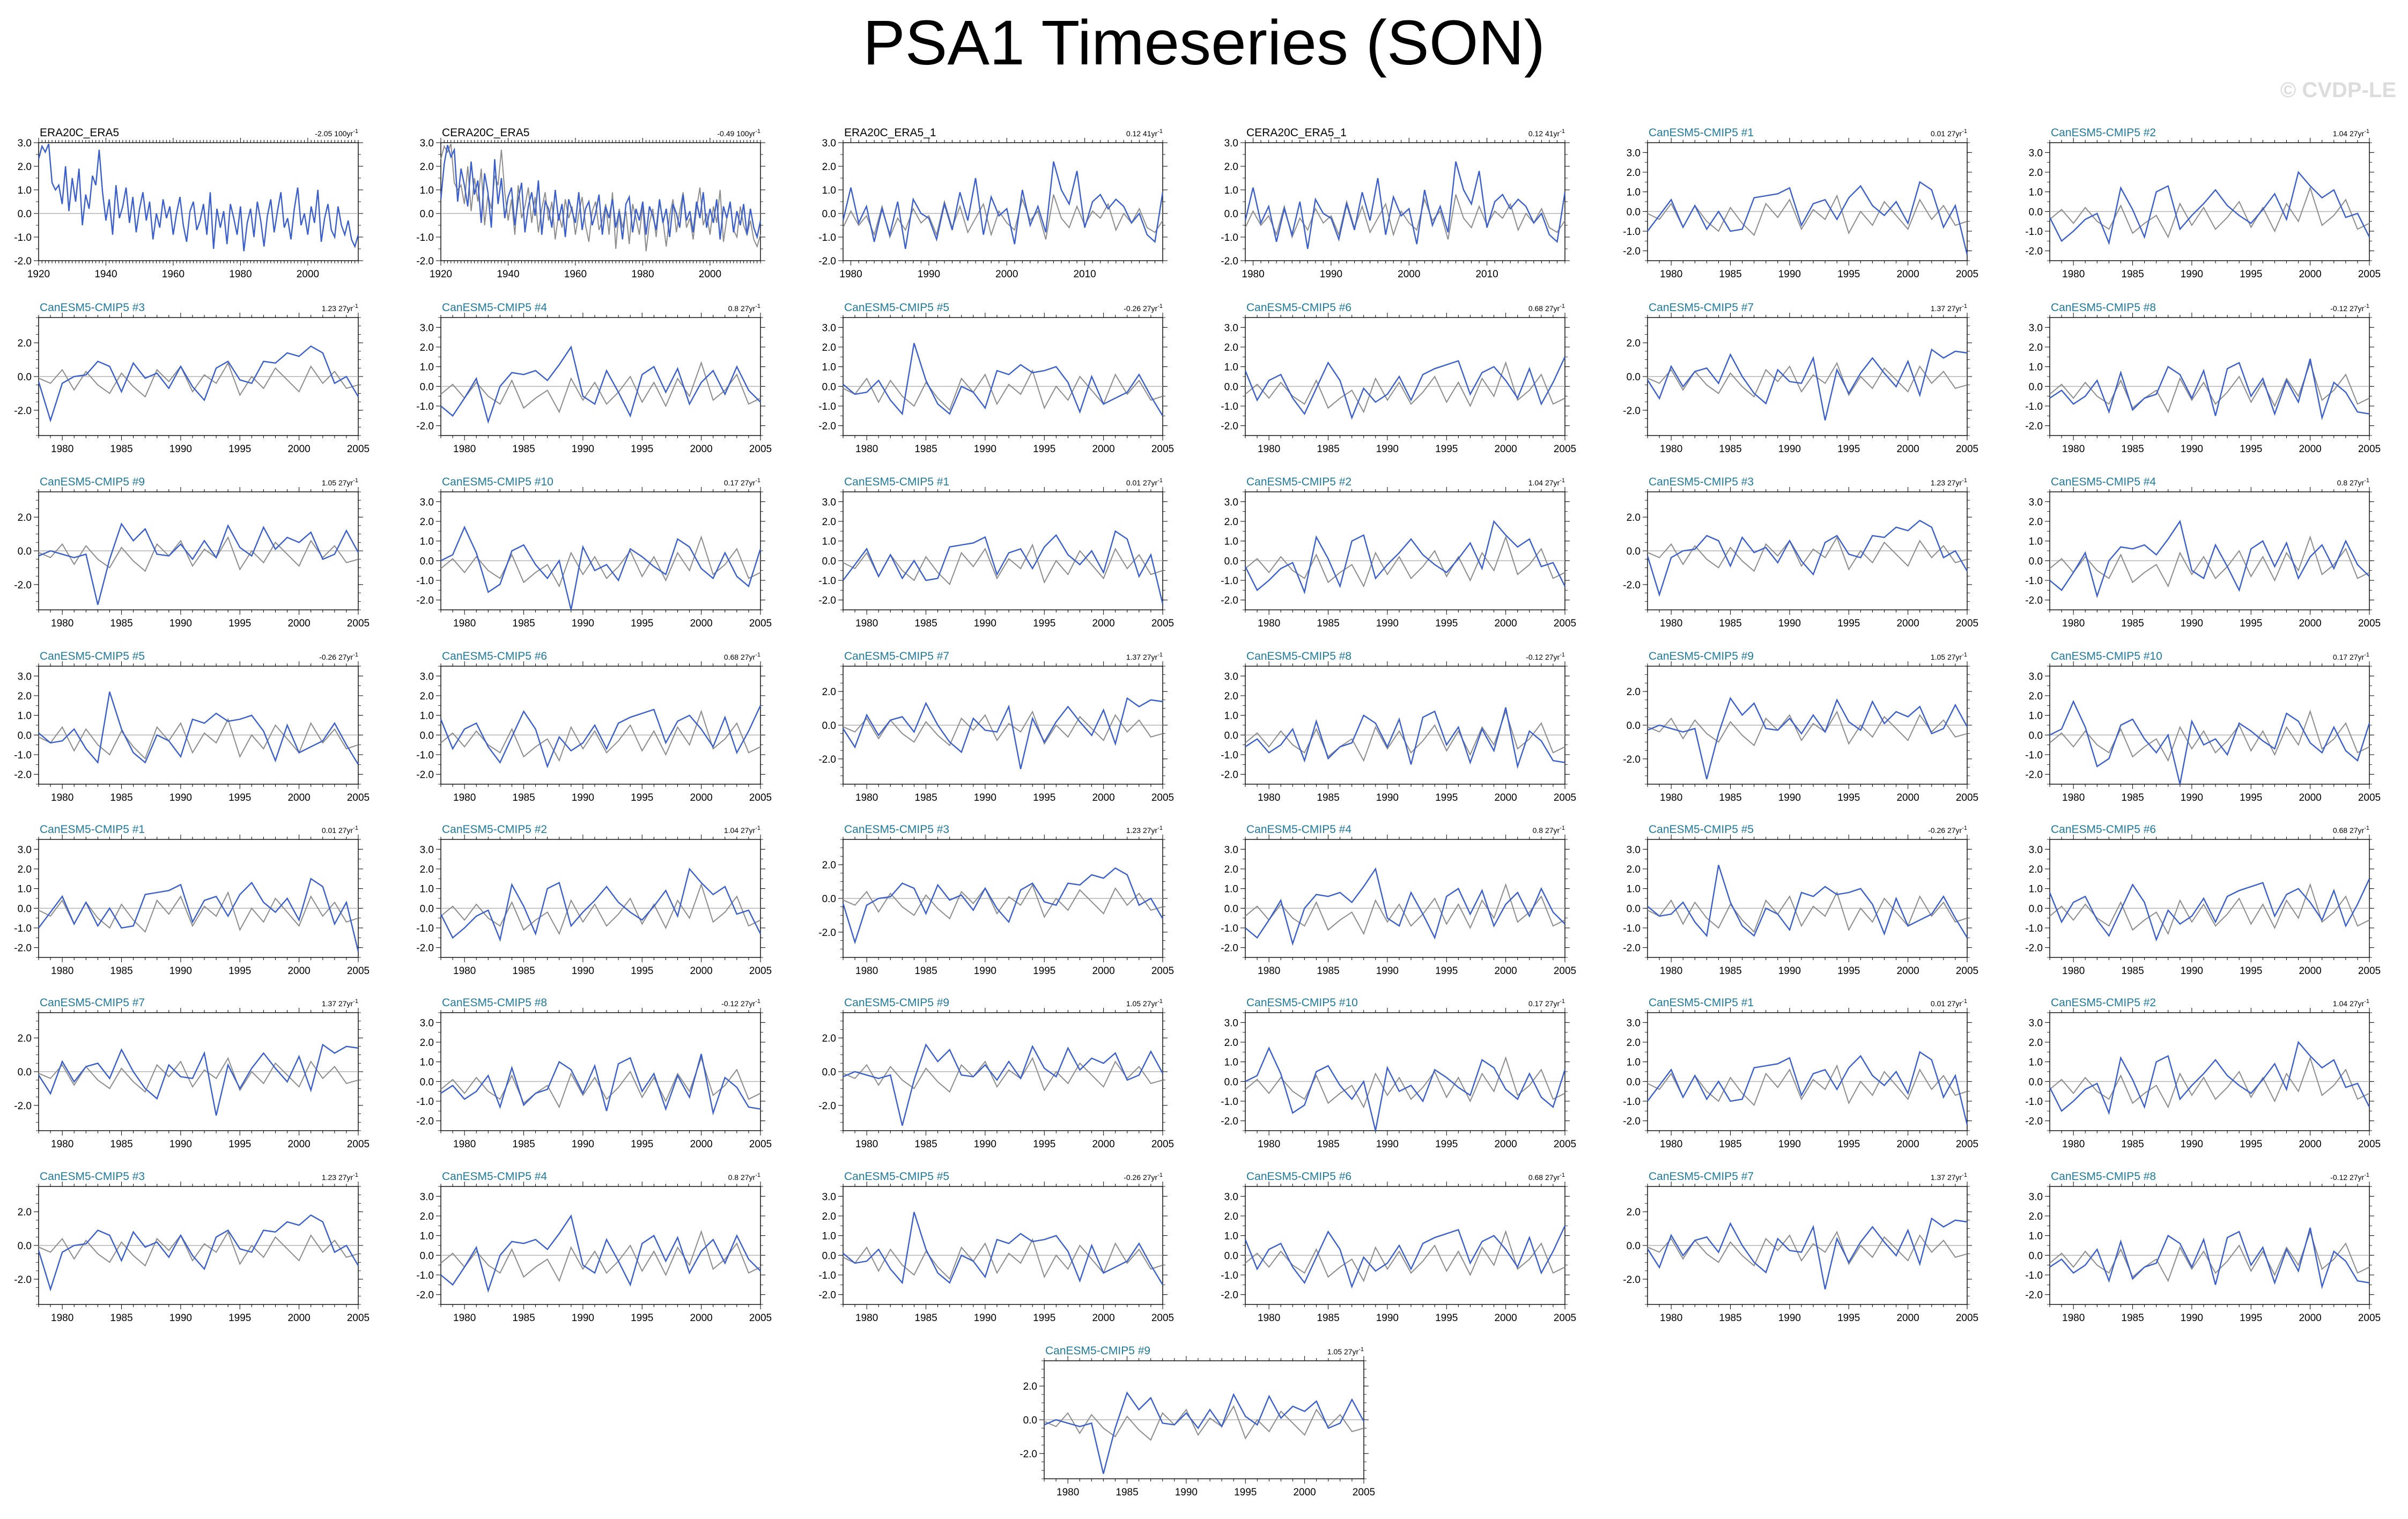 The image size is (2408, 1519). I want to click on panel-trend: 0.12 41yr-1, so click(1144, 133).